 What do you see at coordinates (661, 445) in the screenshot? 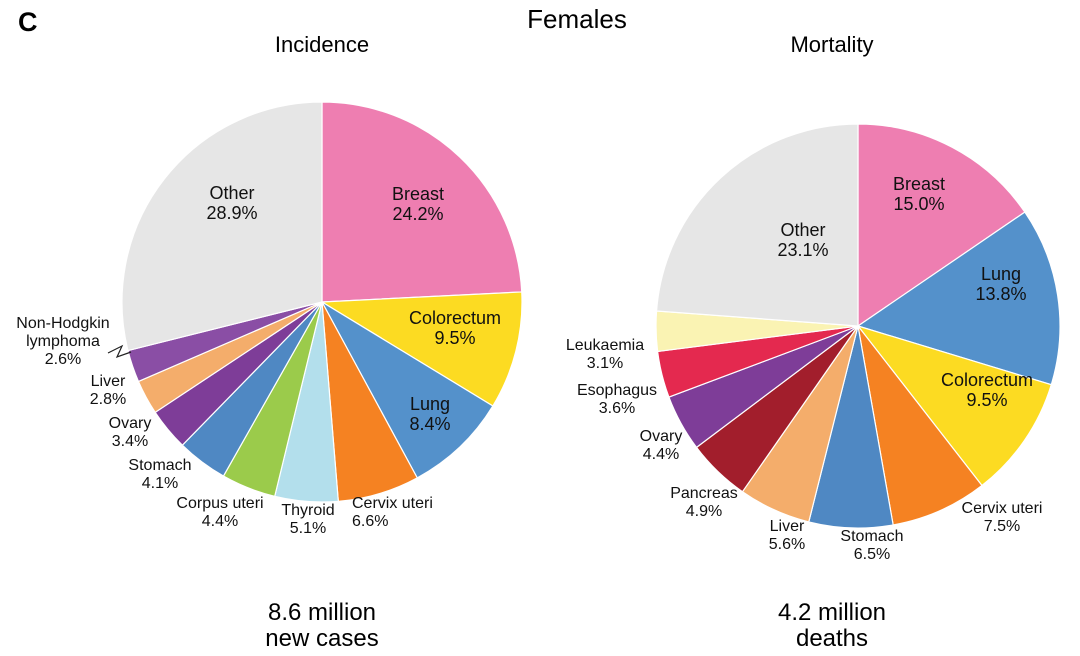
I see `mortality-label-ovary: Ovary 4.4%` at bounding box center [661, 445].